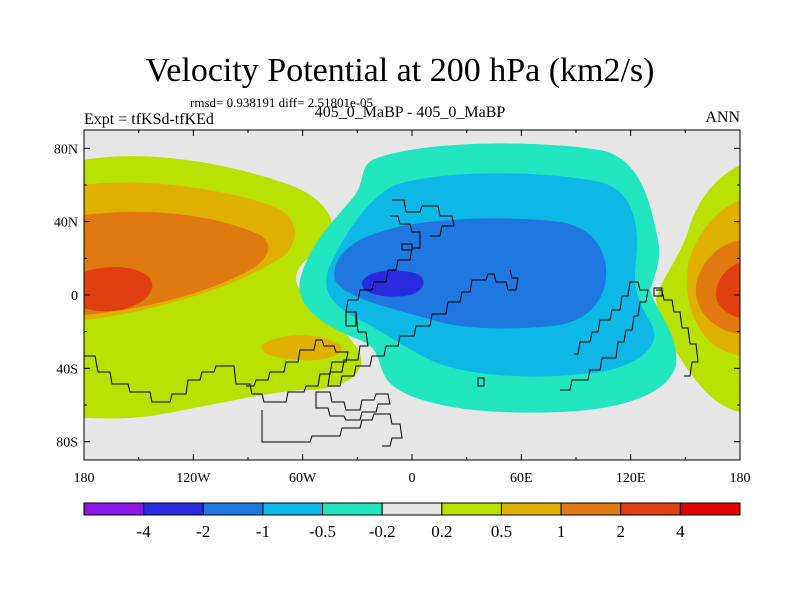  Describe the element at coordinates (149, 119) in the screenshot. I see `experiment-label: Expt = tfKSd-tfKEd` at that location.